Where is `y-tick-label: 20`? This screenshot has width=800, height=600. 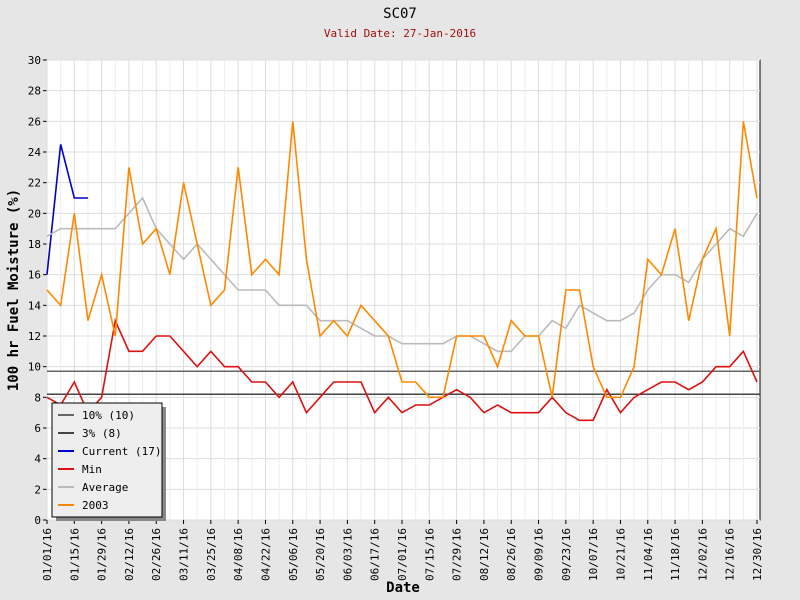 y-tick-label: 20 is located at coordinates (34, 213).